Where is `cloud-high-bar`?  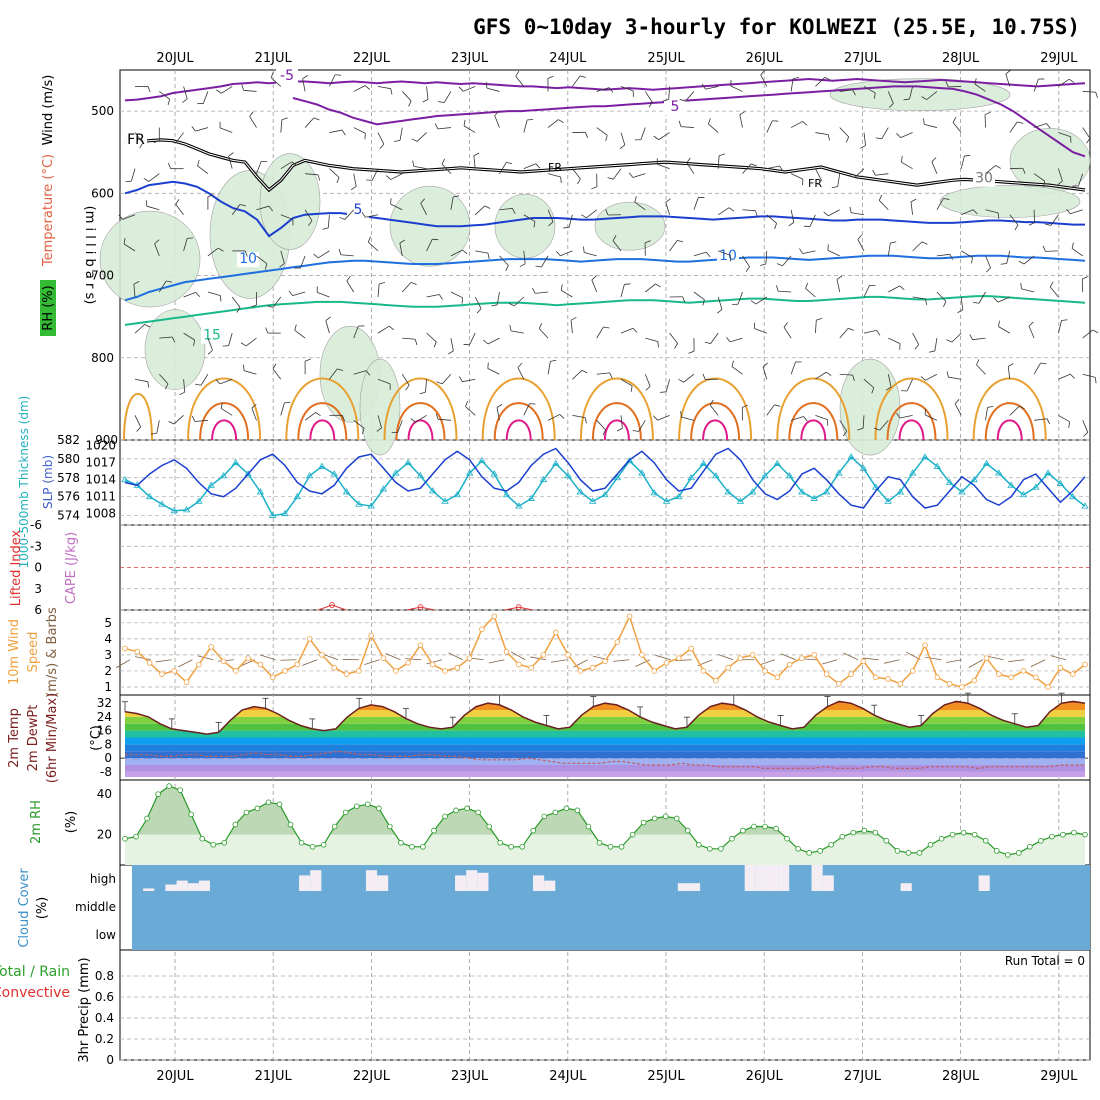 cloud-high-bar is located at coordinates (193, 887).